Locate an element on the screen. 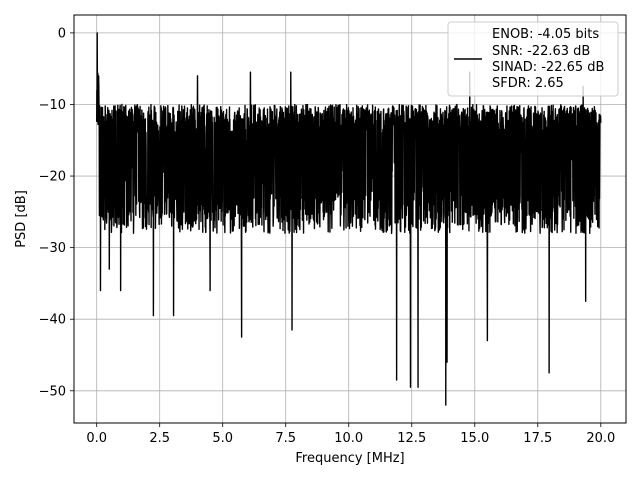  y-axis-ticks: 0 −10 −20 −30 −40 −50 is located at coordinates (56, 212).